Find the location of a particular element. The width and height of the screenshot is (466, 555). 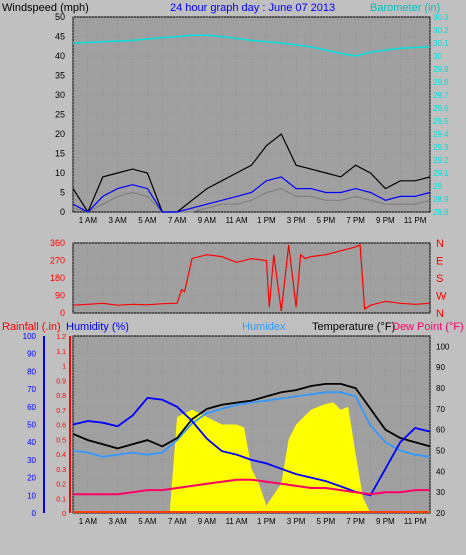

humidity-label: Humidity (%) is located at coordinates (97, 327).